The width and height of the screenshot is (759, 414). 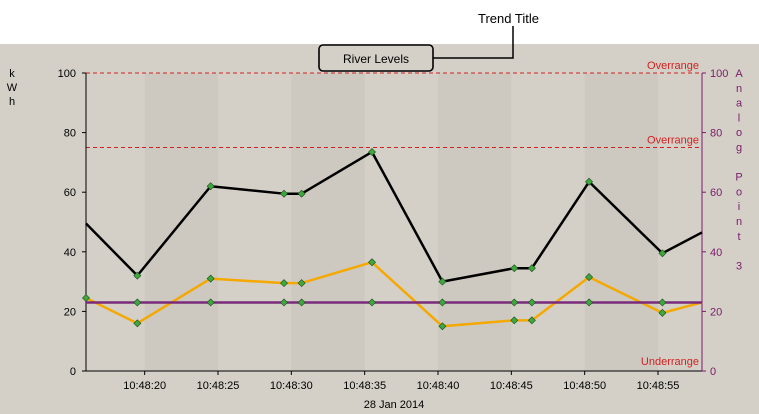 What do you see at coordinates (12, 102) in the screenshot?
I see `left-axis-title-char: h` at bounding box center [12, 102].